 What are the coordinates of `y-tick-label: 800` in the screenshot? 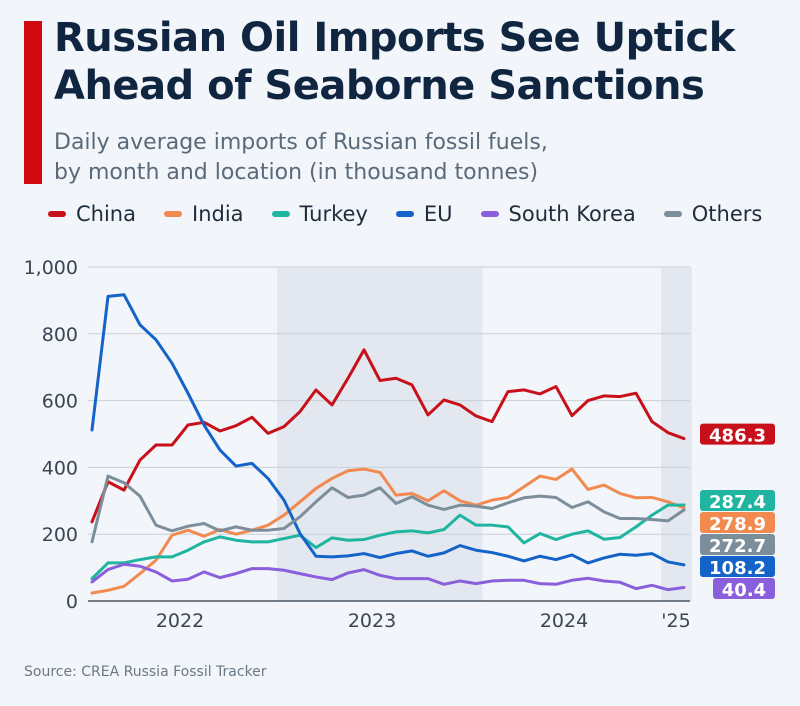 It's located at (60, 335).